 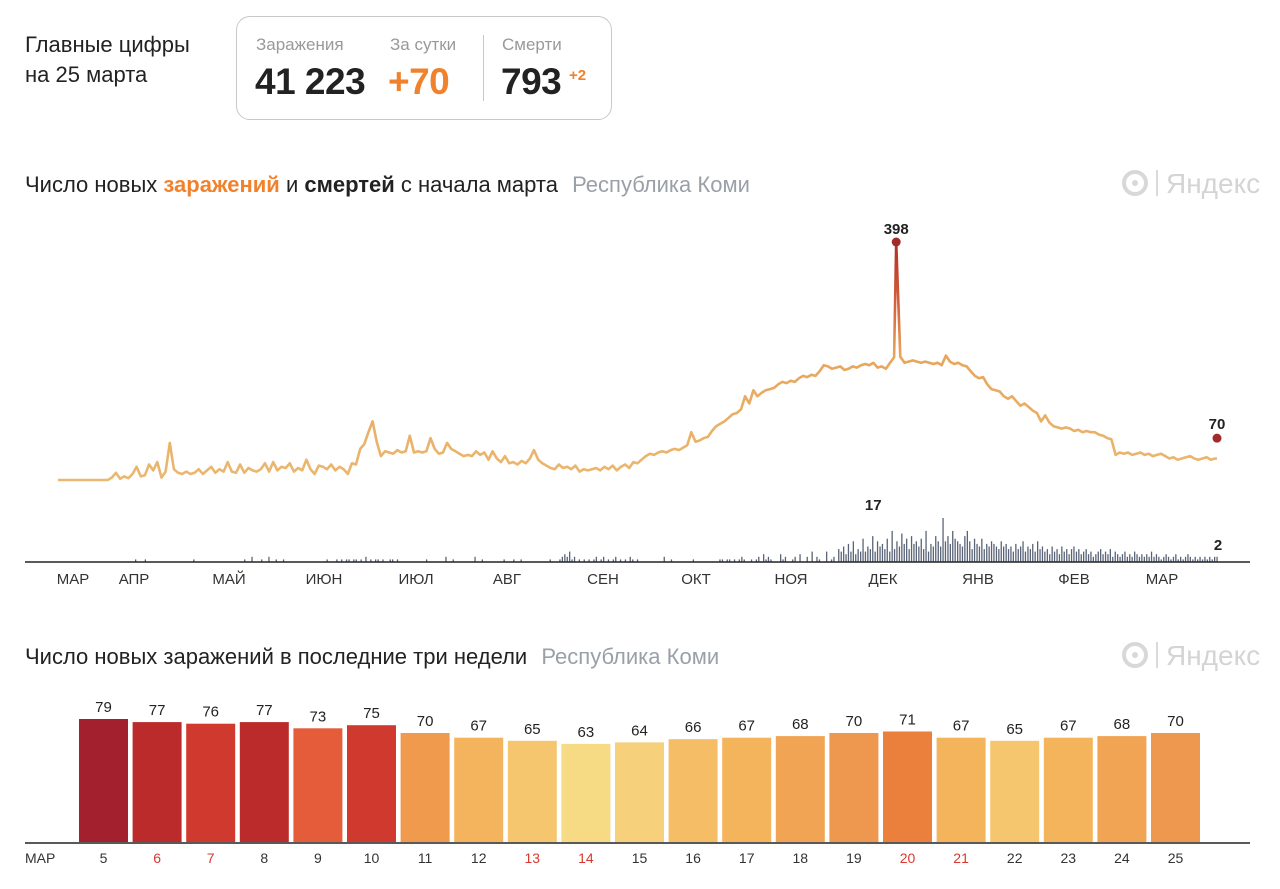 What do you see at coordinates (1191, 656) in the screenshot?
I see `yandex-watermark-2: Яндекс` at bounding box center [1191, 656].